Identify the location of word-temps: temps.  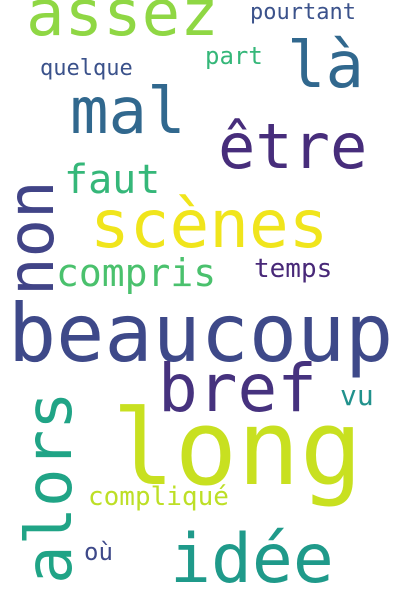
(293, 269).